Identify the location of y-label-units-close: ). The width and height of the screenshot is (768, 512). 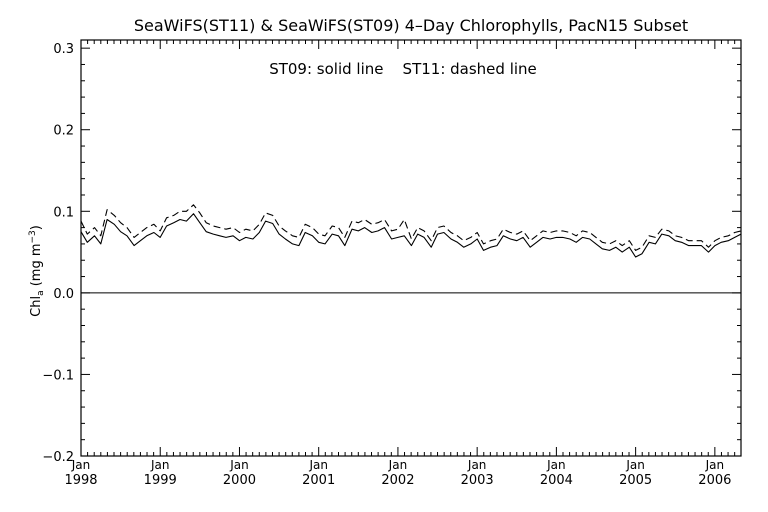
(36, 227).